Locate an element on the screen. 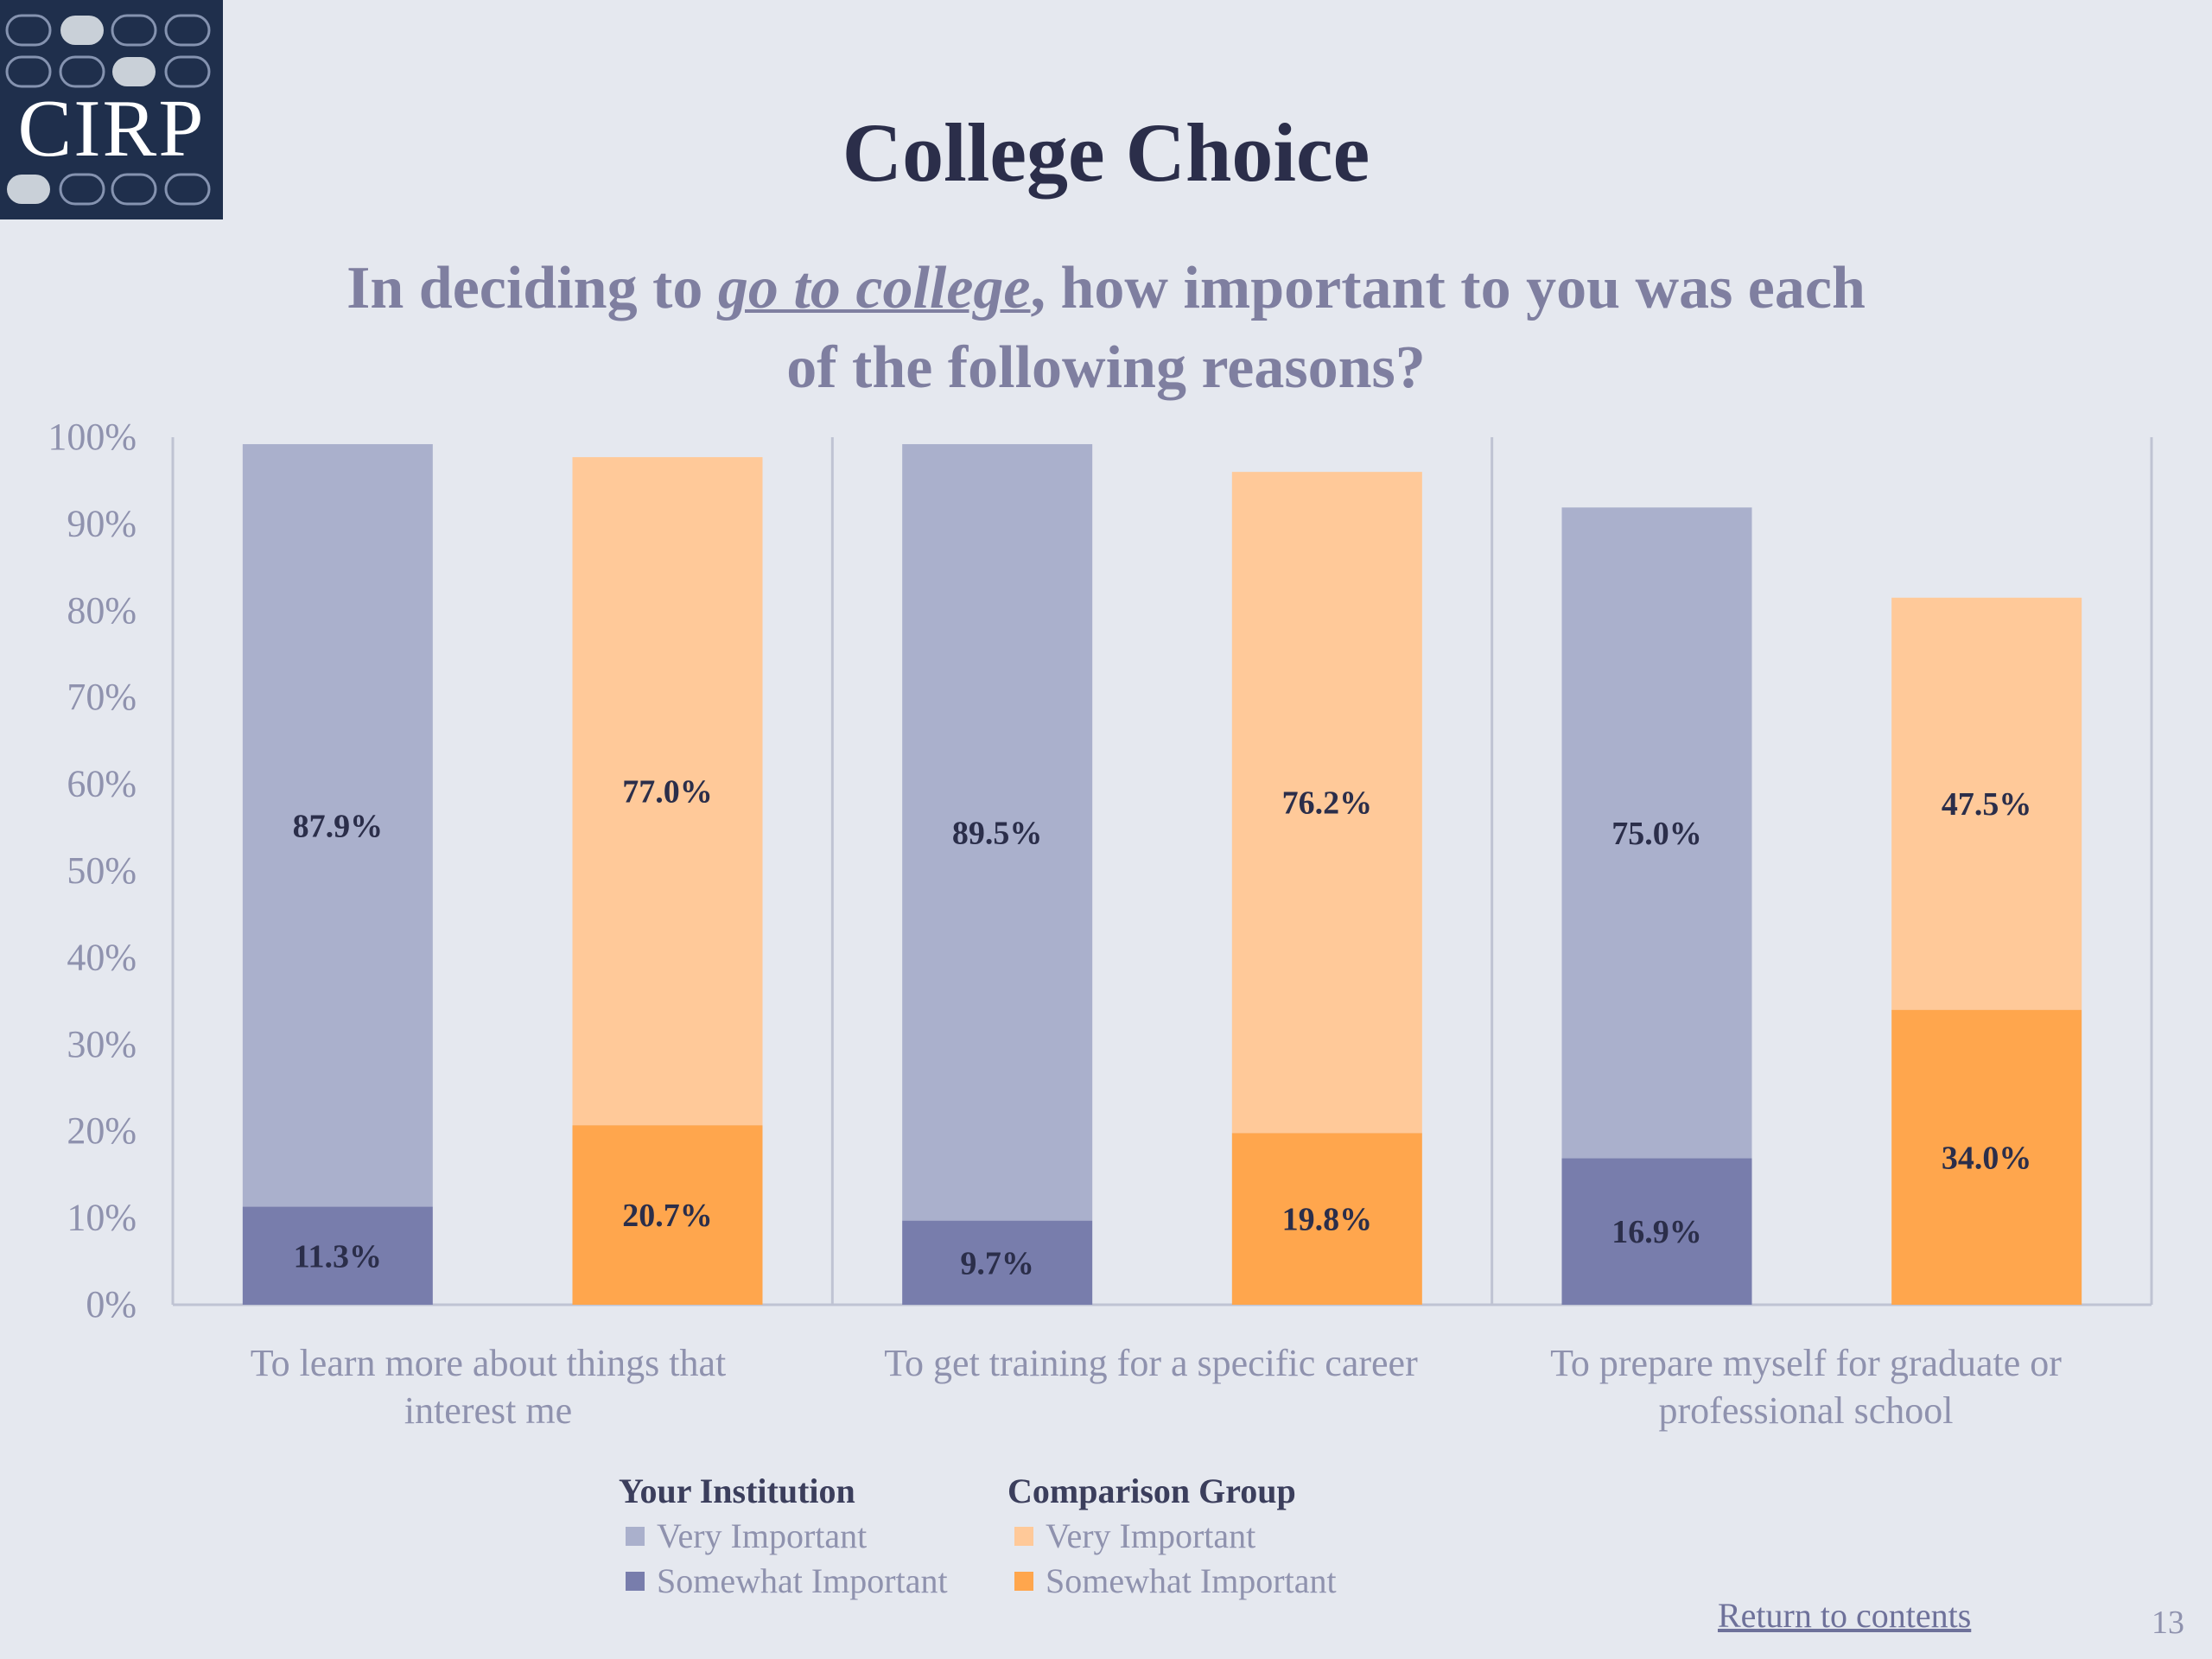 This screenshot has height=1659, width=2212. bar-data-label: 47.5% is located at coordinates (1987, 804).